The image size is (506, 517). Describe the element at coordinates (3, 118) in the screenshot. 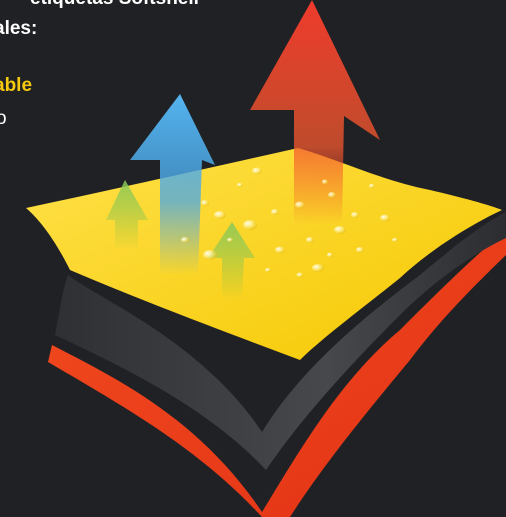

I see `text-line-4: o` at that location.